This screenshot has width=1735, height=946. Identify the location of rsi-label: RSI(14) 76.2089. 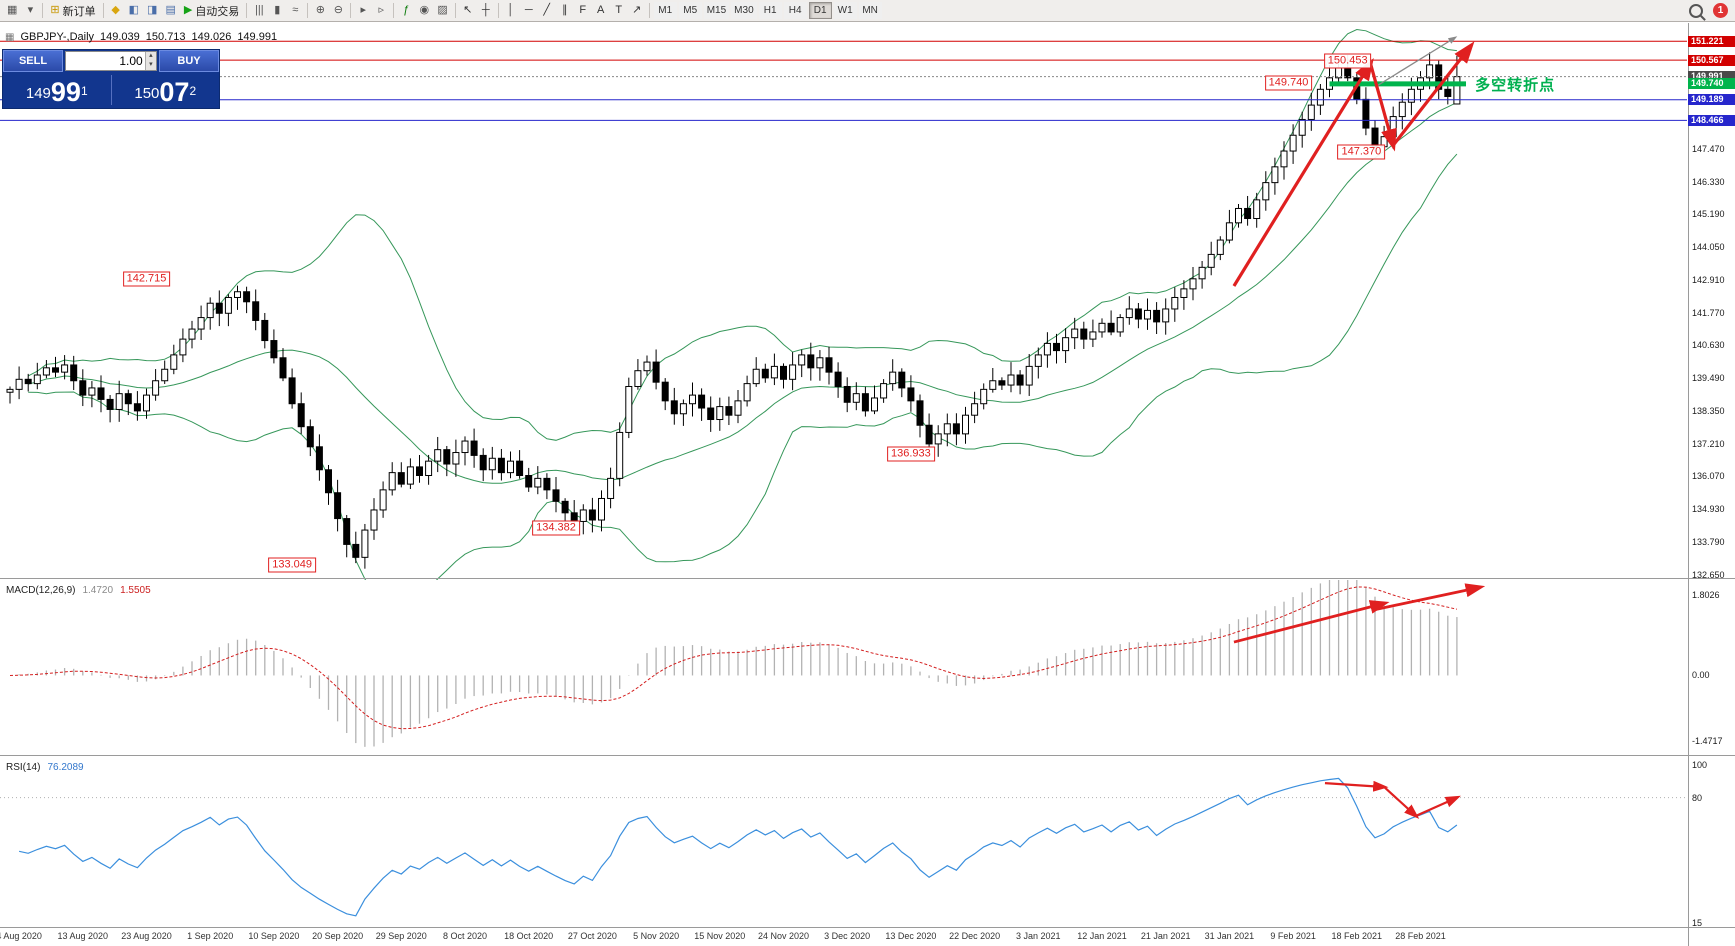
(45, 767).